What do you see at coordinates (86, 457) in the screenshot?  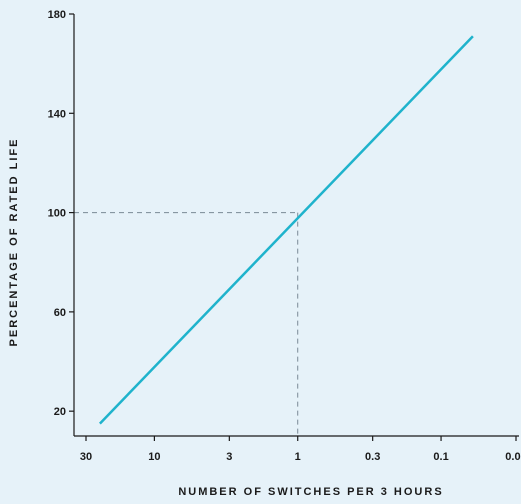 I see `x-tick-label: 30` at bounding box center [86, 457].